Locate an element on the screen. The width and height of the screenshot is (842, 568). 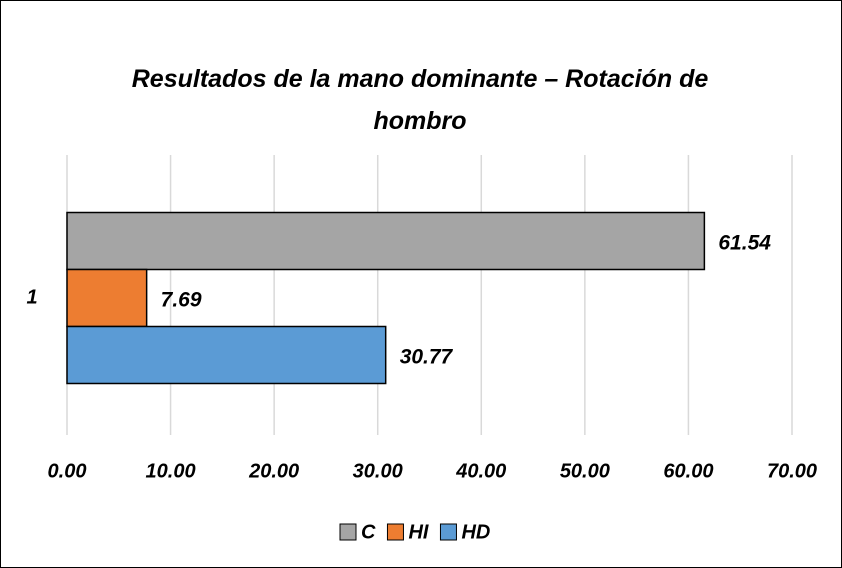
x-tick-label: 60.00 is located at coordinates (688, 471).